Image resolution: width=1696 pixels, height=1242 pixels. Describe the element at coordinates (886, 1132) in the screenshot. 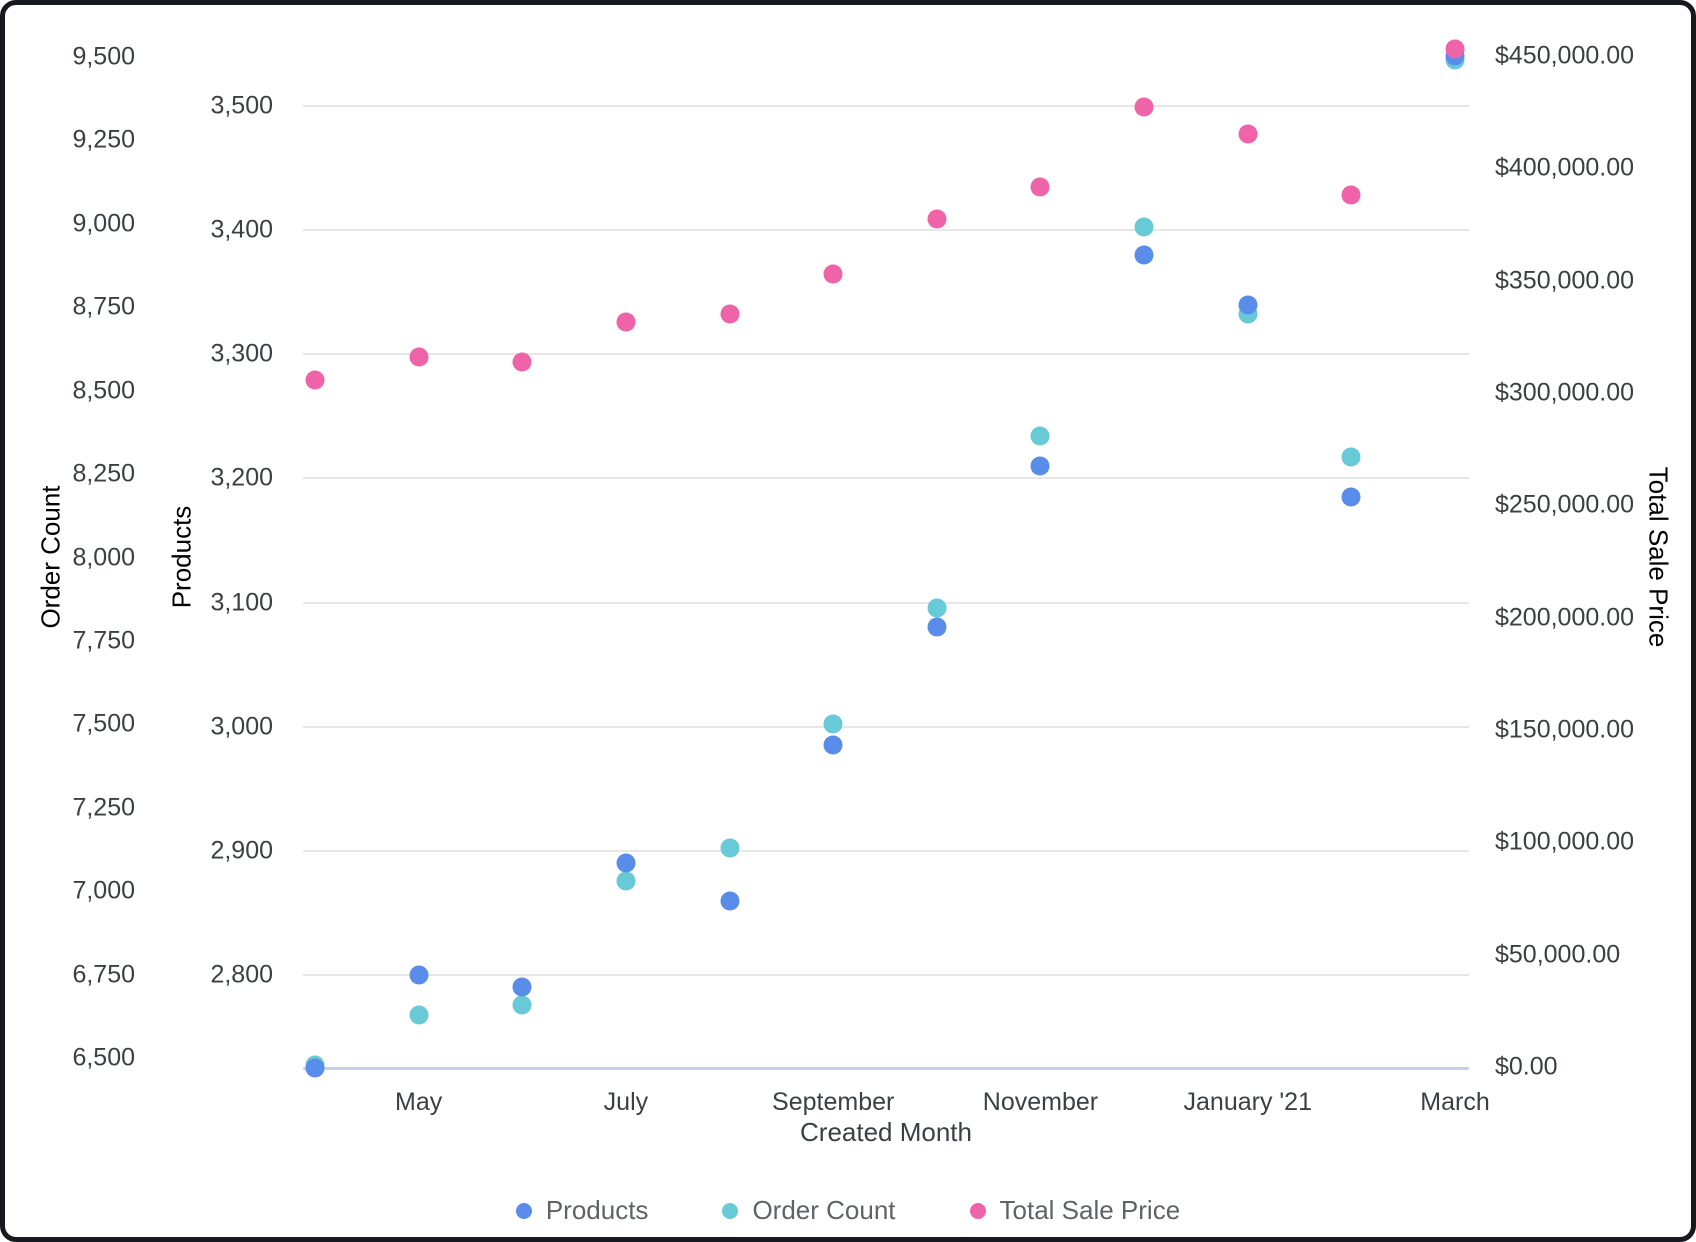

I see `x-axis-title: Created Month` at that location.